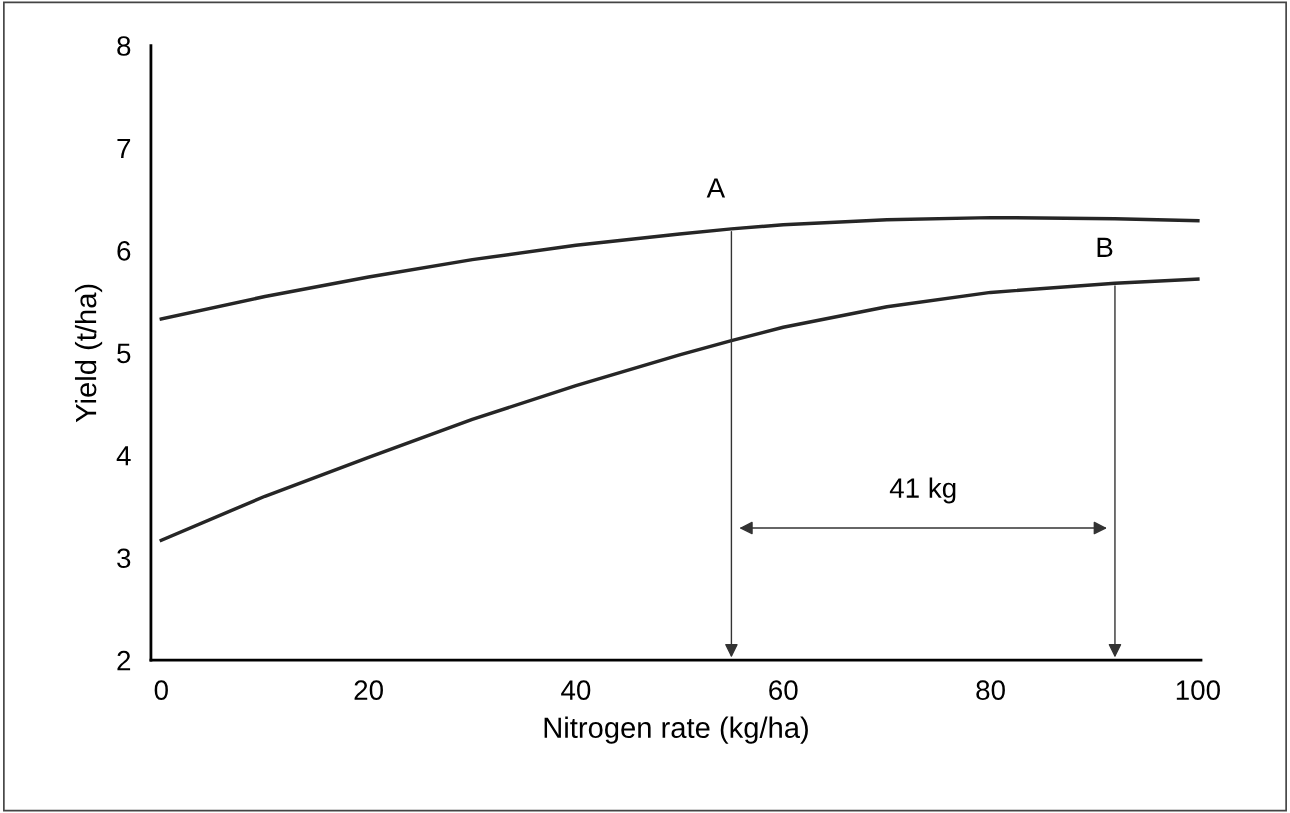 This screenshot has width=1290, height=813. I want to click on x-tick-label: 60, so click(783, 690).